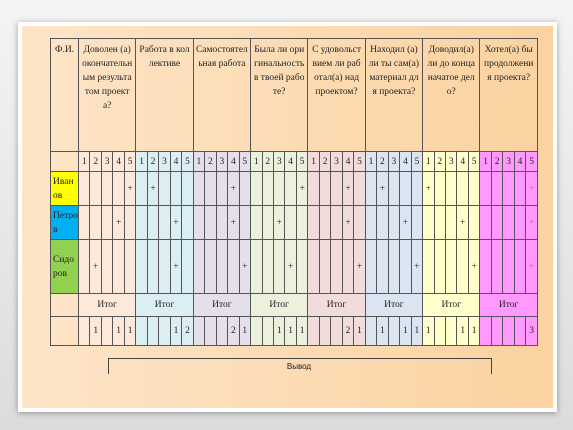 The width and height of the screenshot is (573, 430). I want to click on student-name: Петров, so click(64, 222).